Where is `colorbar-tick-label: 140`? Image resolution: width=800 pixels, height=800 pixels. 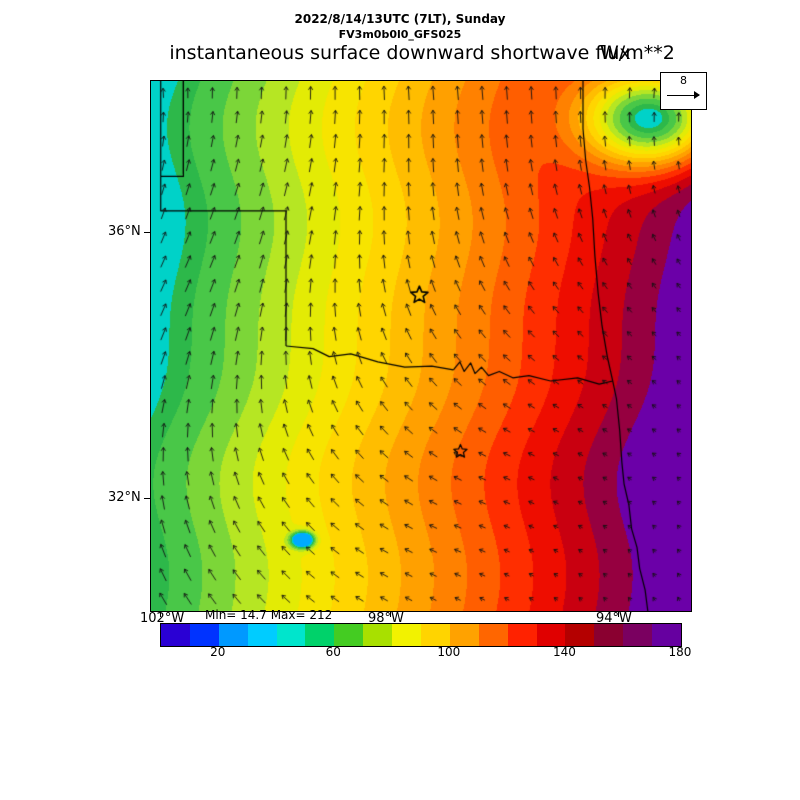 colorbar-tick-label: 140 is located at coordinates (564, 652).